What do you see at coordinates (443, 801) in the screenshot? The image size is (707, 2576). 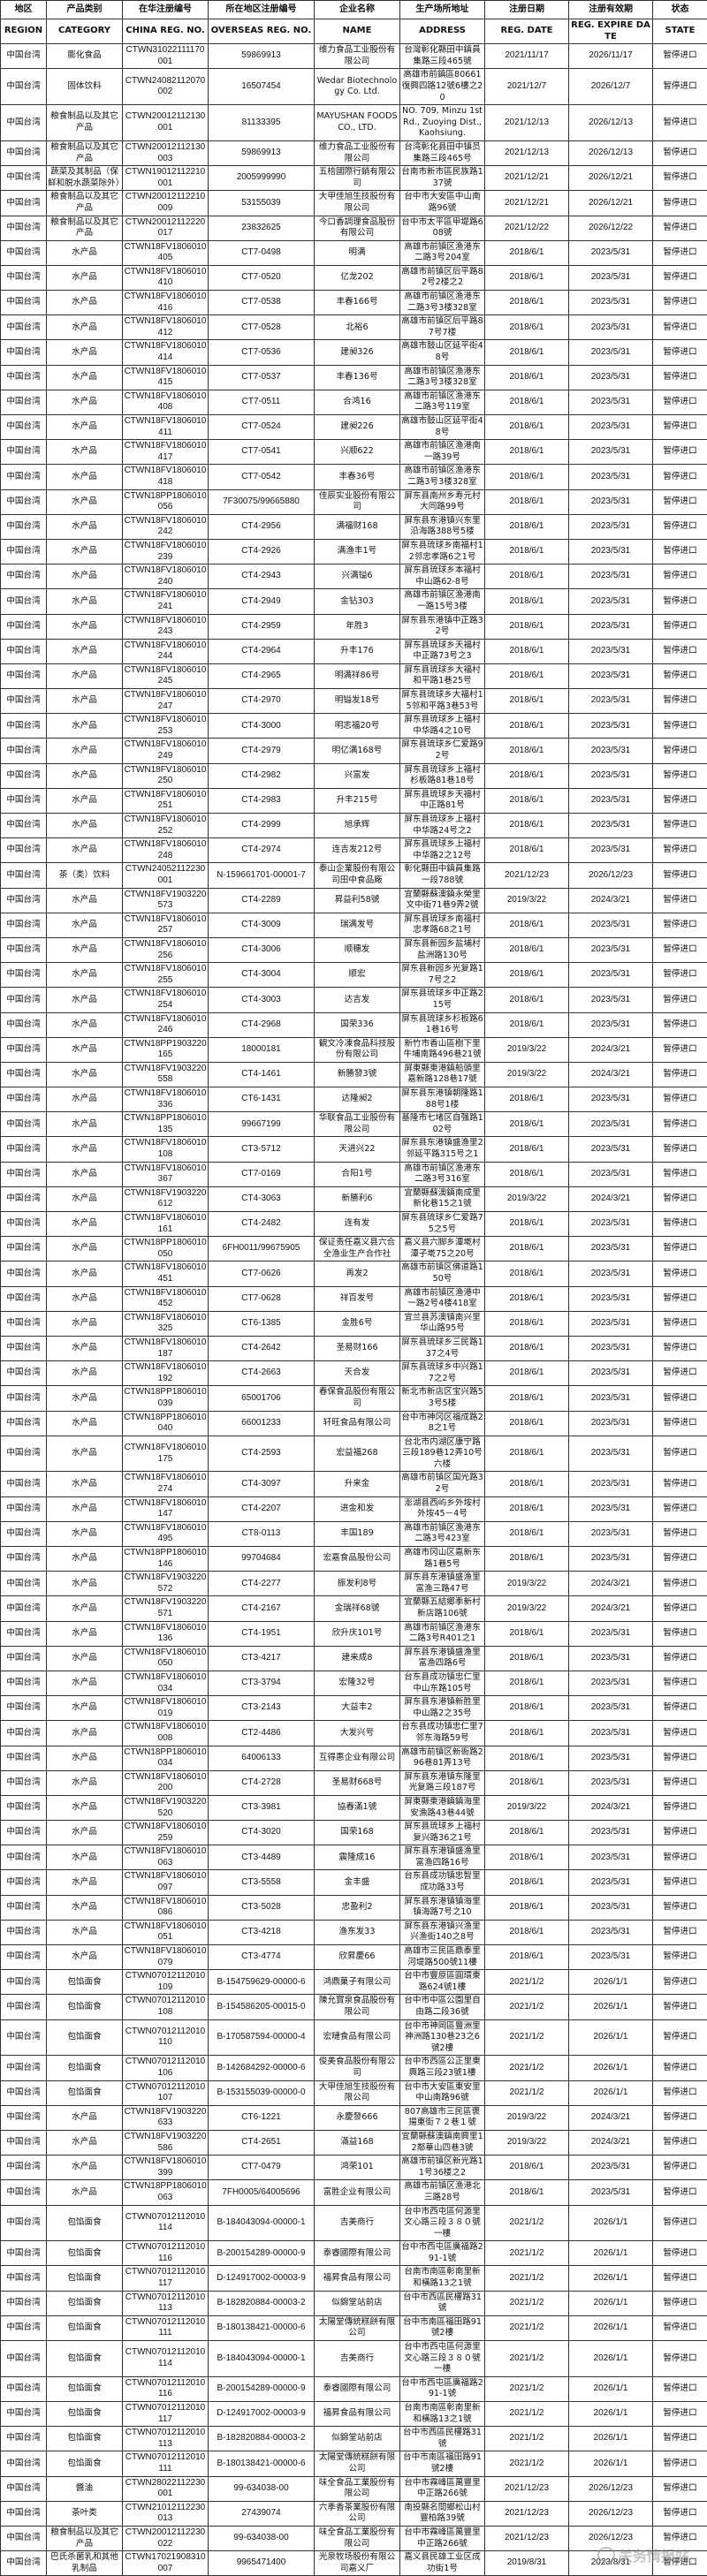 I see `cell-address: 屏东县琉球乡天福村中正路81号` at bounding box center [443, 801].